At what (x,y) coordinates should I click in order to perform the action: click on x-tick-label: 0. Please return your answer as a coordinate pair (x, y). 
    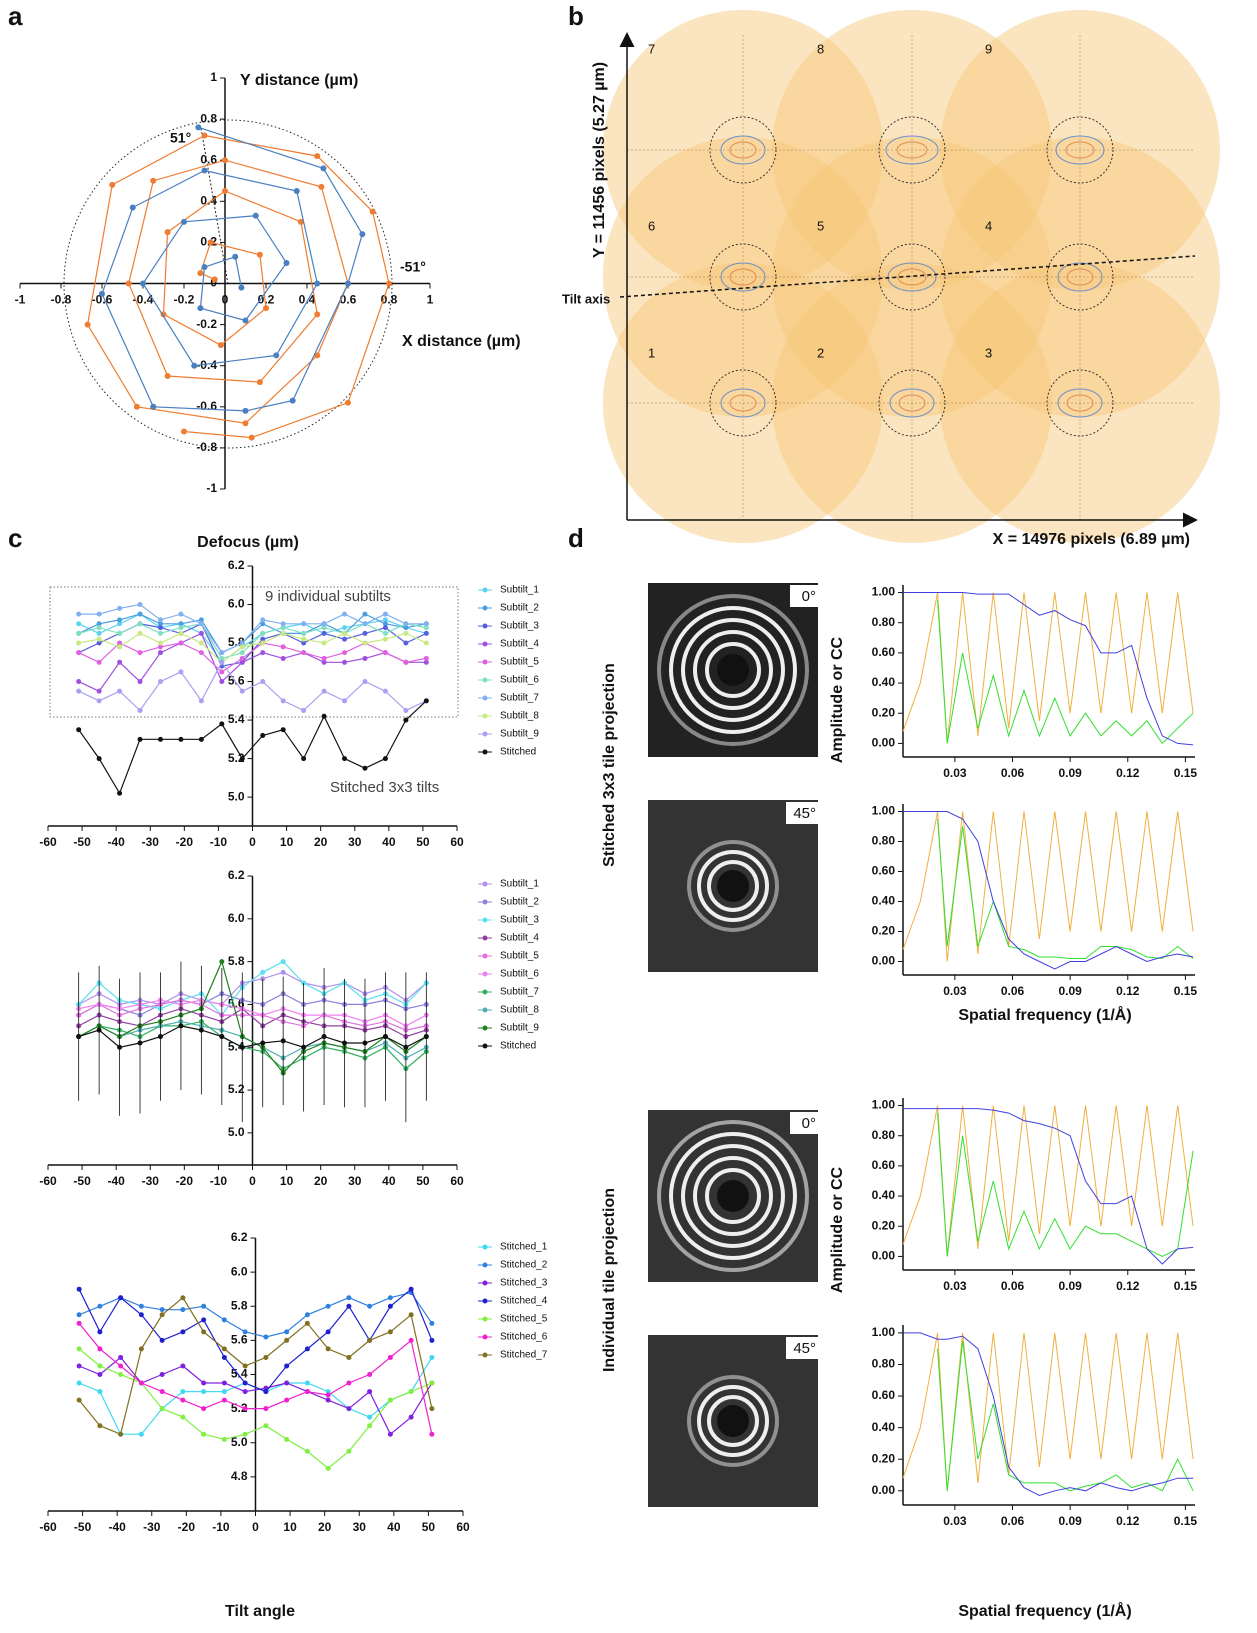
    Looking at the image, I should click on (255, 1527).